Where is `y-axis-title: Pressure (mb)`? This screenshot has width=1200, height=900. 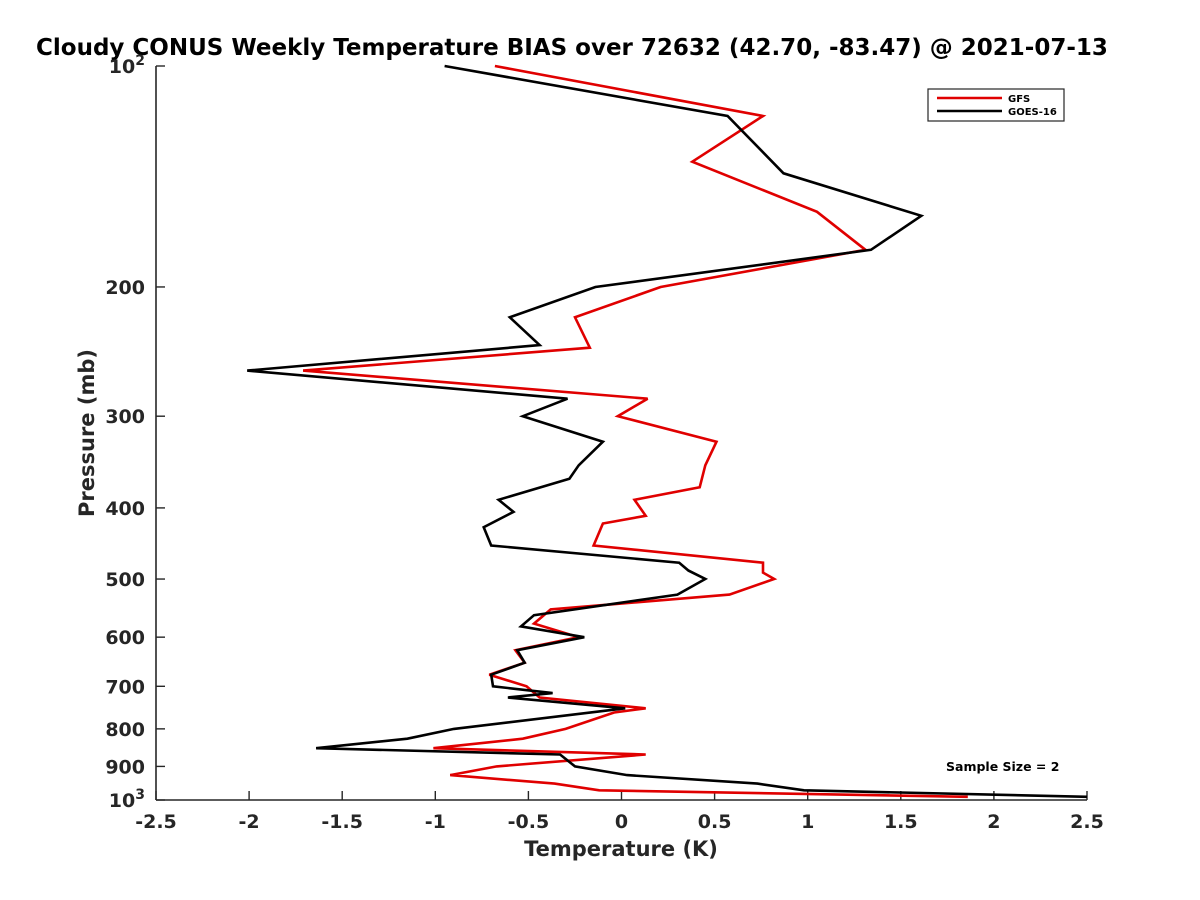
y-axis-title: Pressure (mb) is located at coordinates (87, 433).